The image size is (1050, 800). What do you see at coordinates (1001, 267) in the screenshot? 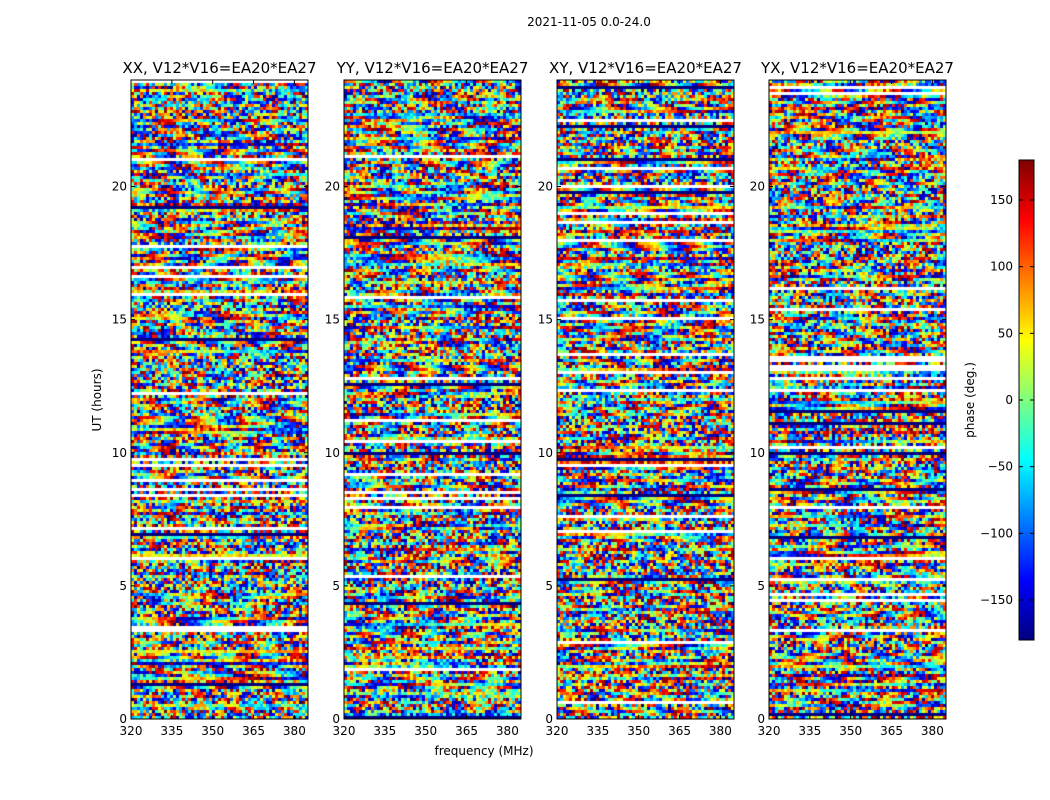
I see `colorbar-tick-label: 100` at bounding box center [1001, 267].